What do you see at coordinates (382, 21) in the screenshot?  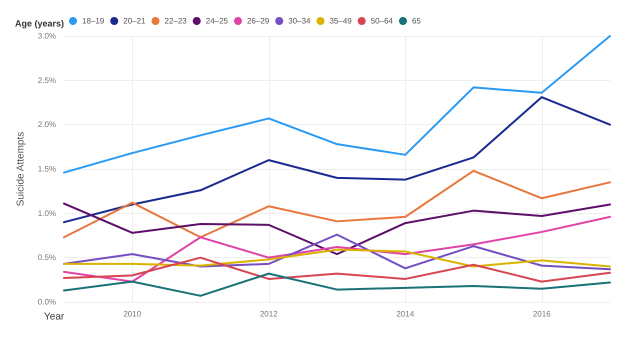 I see `legend-label: 50–64` at bounding box center [382, 21].